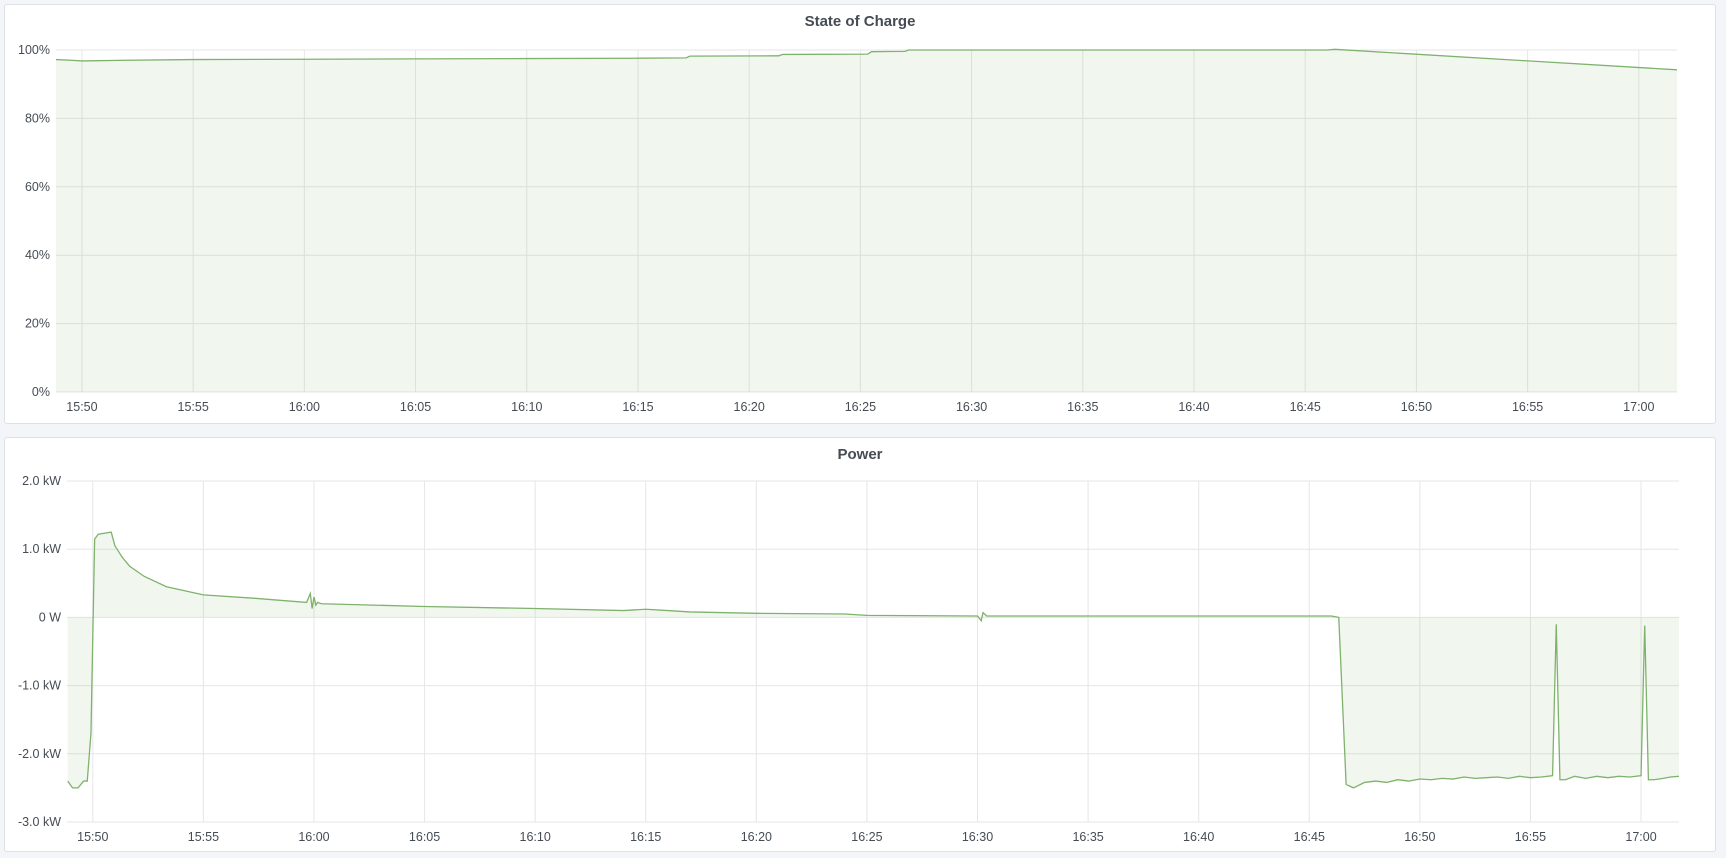 The width and height of the screenshot is (1726, 858). What do you see at coordinates (860, 21) in the screenshot?
I see `panel-title: State of Charge` at bounding box center [860, 21].